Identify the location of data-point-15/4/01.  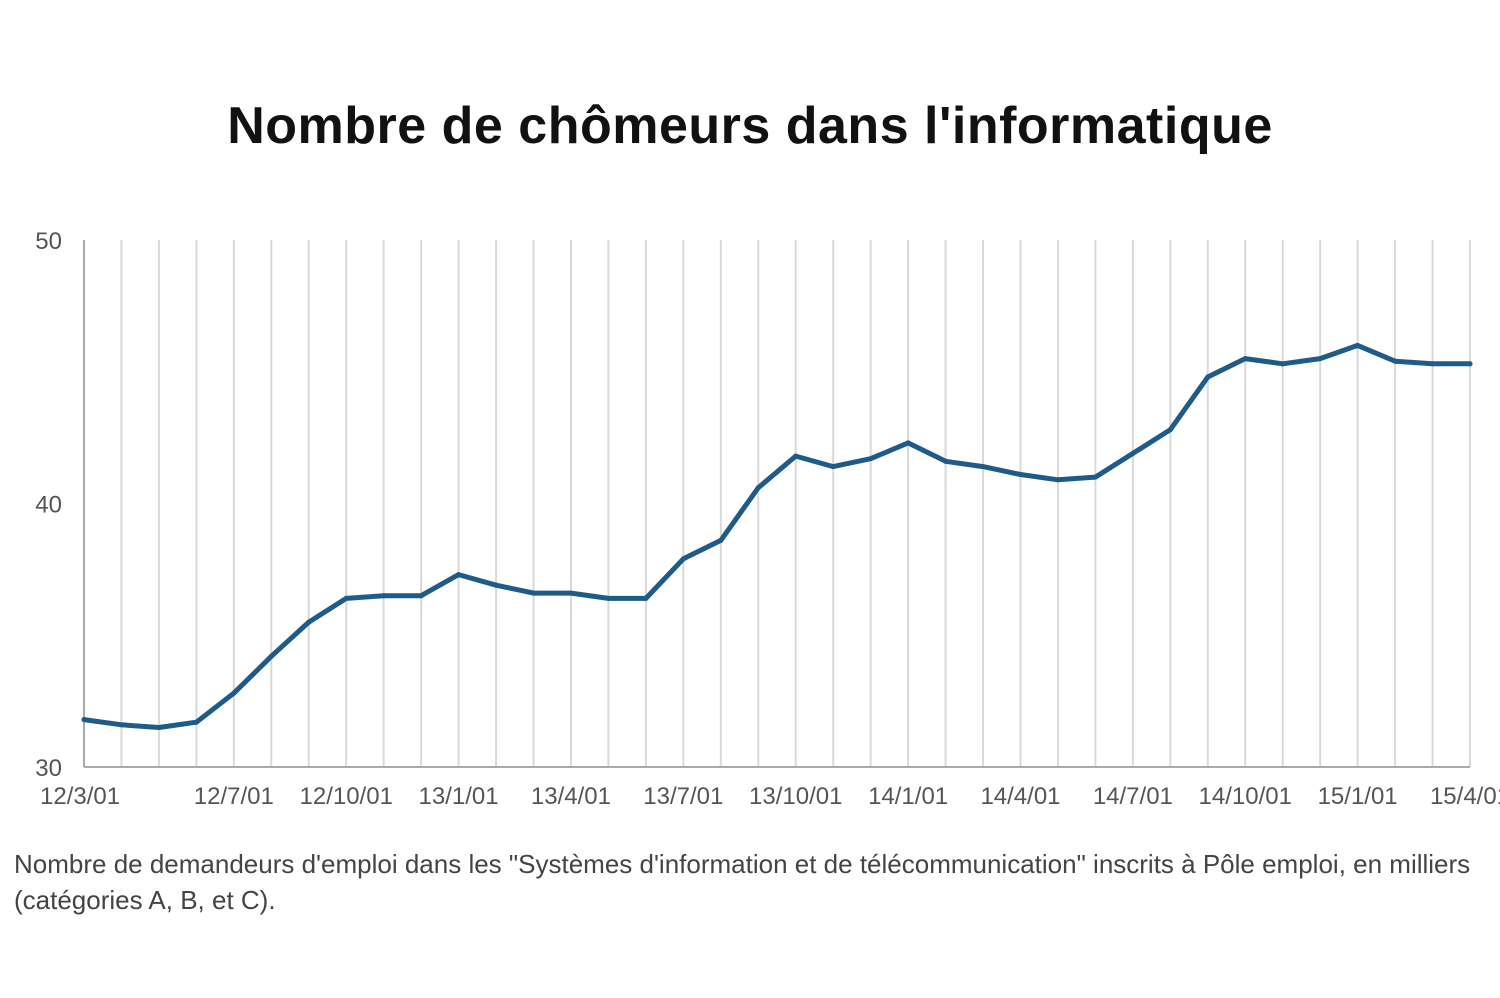
(1470, 364).